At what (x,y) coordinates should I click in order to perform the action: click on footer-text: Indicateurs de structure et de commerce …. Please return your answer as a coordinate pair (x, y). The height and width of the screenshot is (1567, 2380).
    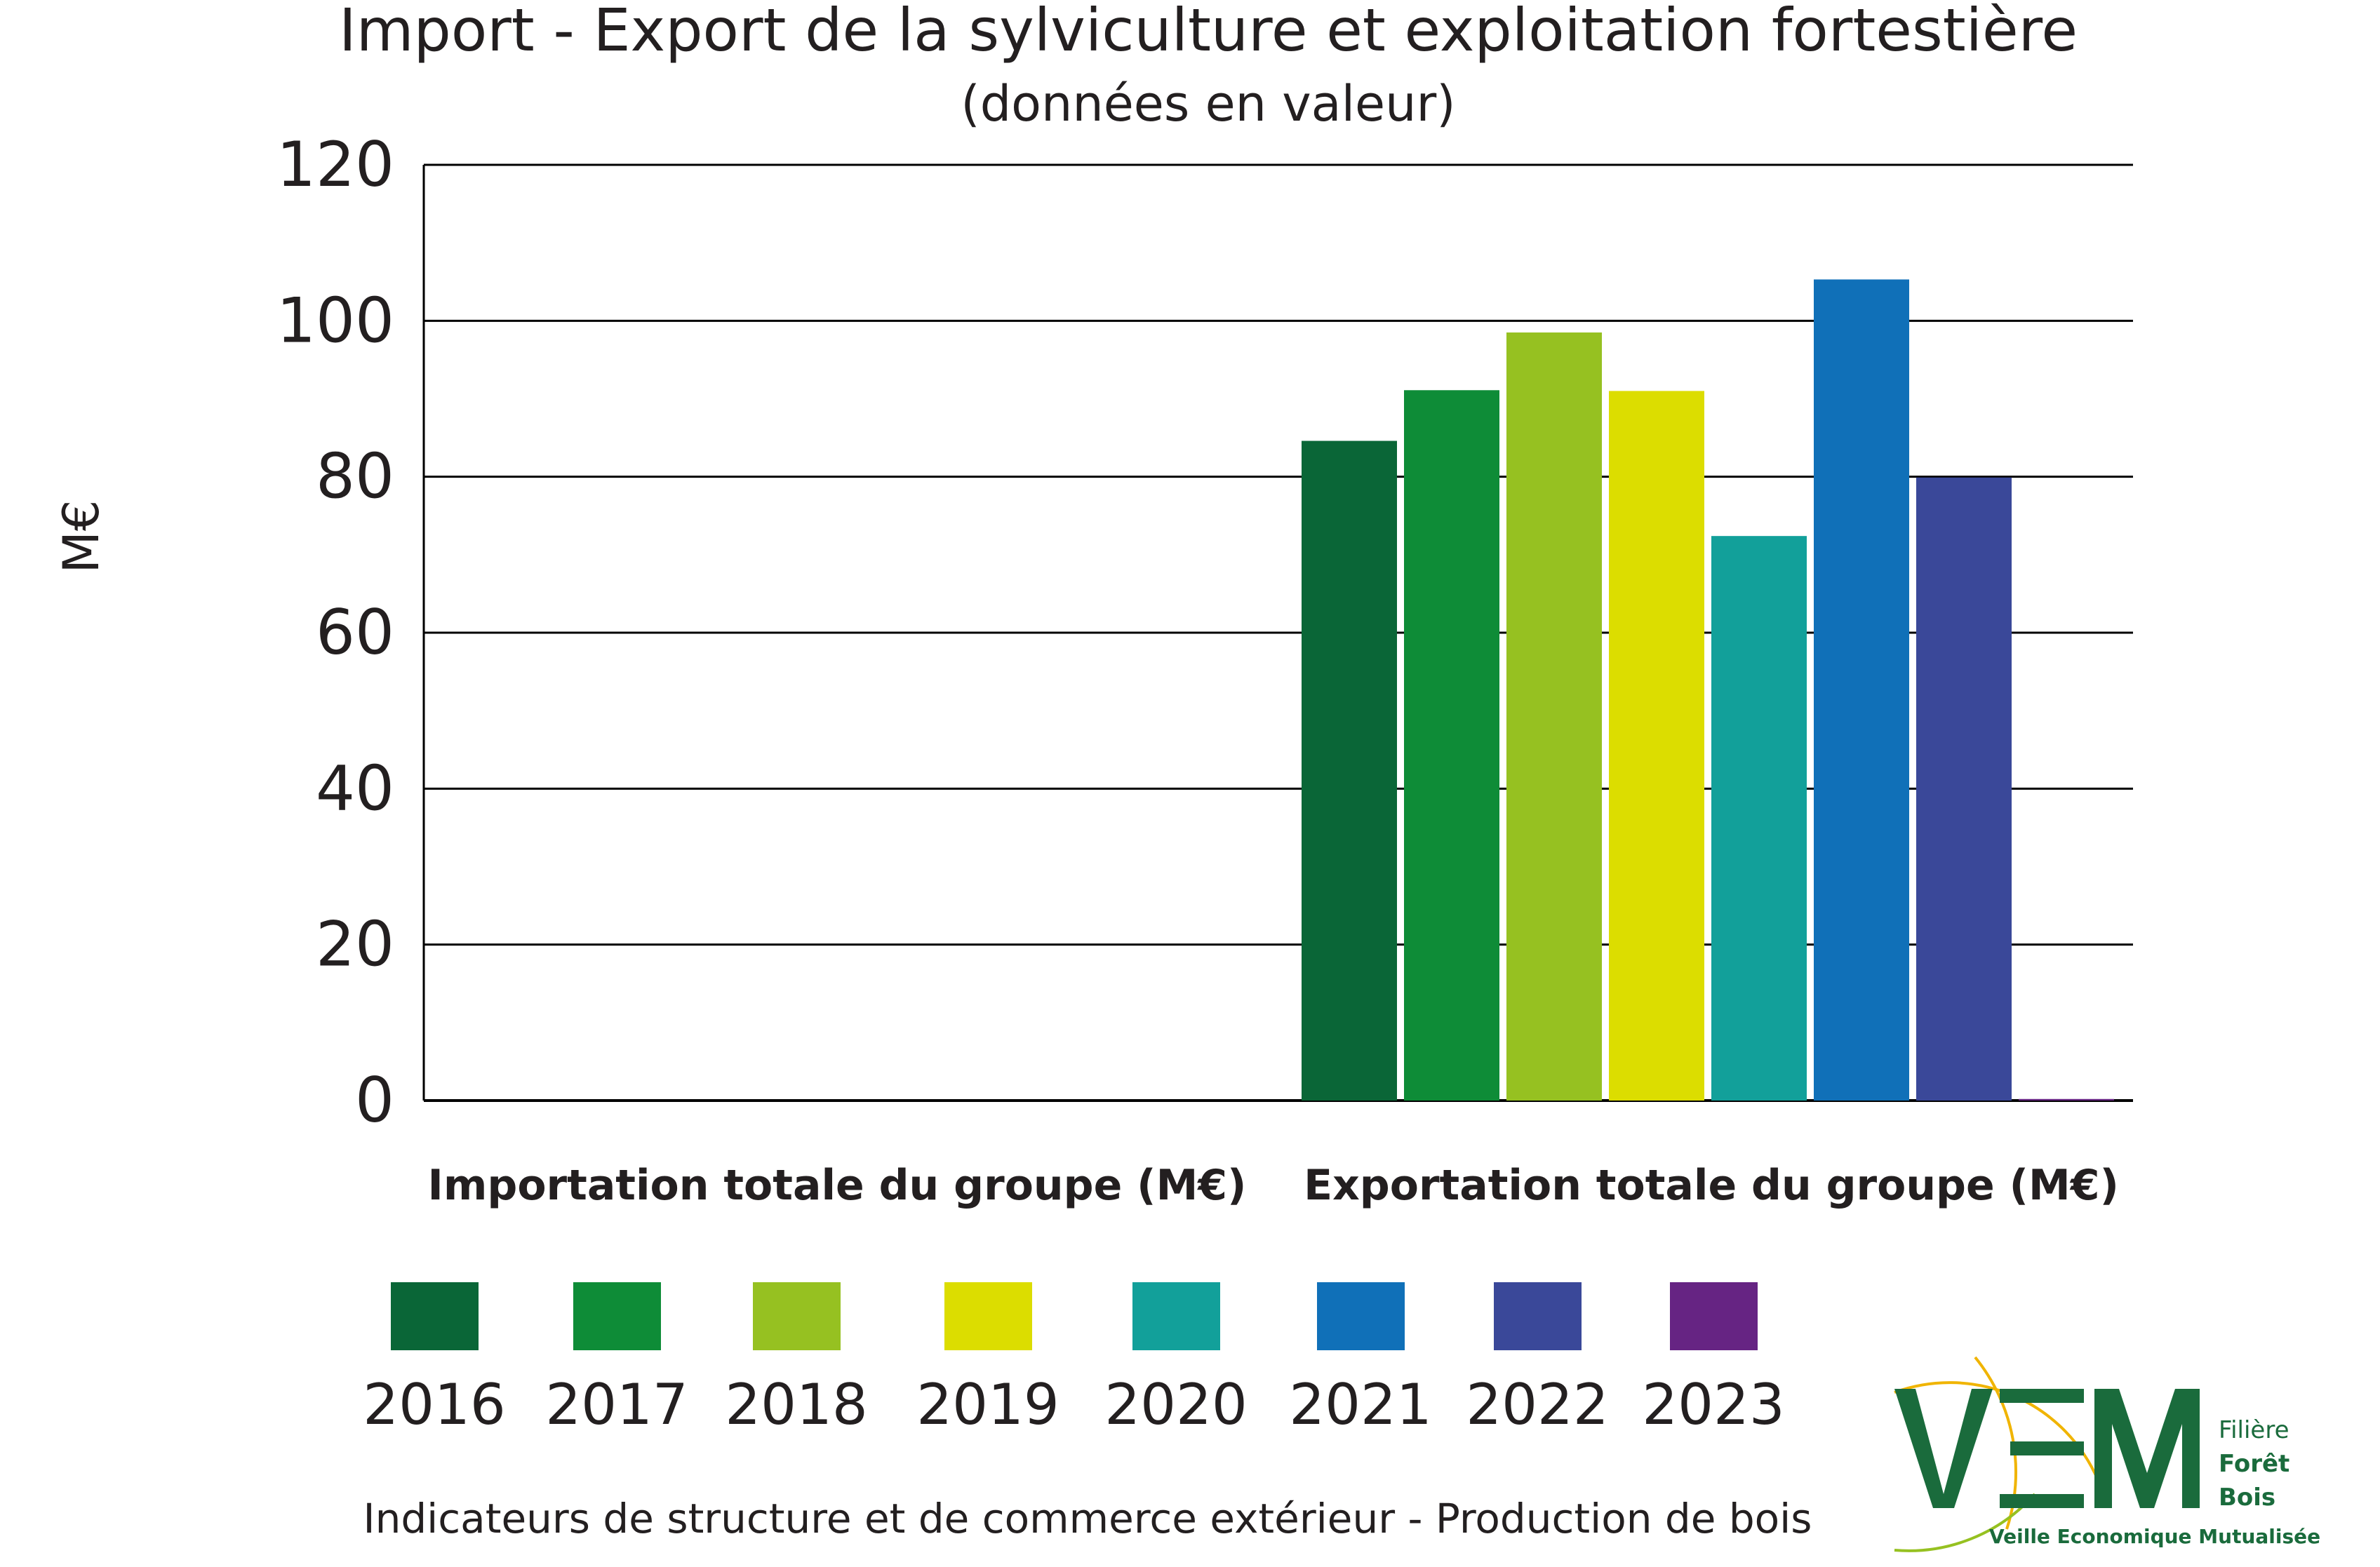
    Looking at the image, I should click on (1087, 1518).